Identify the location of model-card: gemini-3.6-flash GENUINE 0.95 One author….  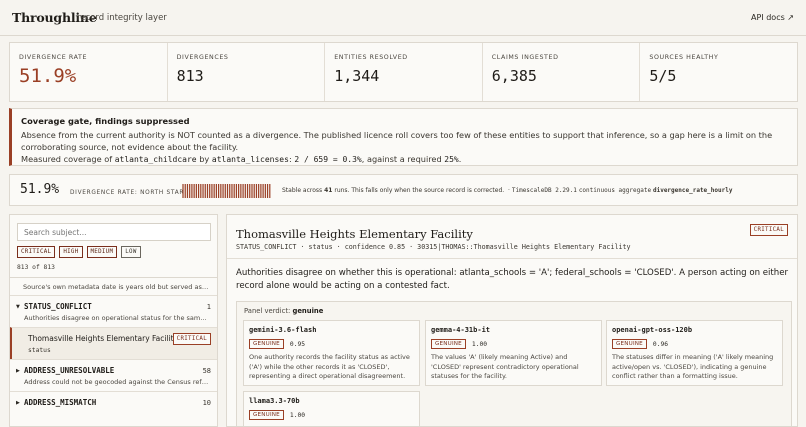
(331, 353).